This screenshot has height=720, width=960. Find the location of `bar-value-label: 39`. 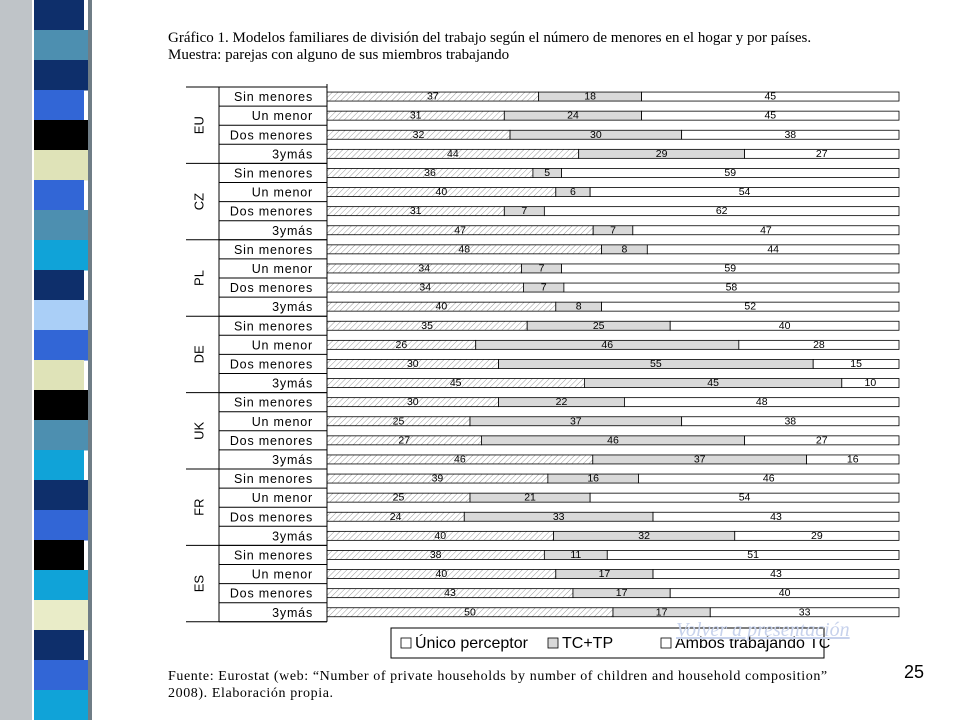

bar-value-label: 39 is located at coordinates (438, 479).